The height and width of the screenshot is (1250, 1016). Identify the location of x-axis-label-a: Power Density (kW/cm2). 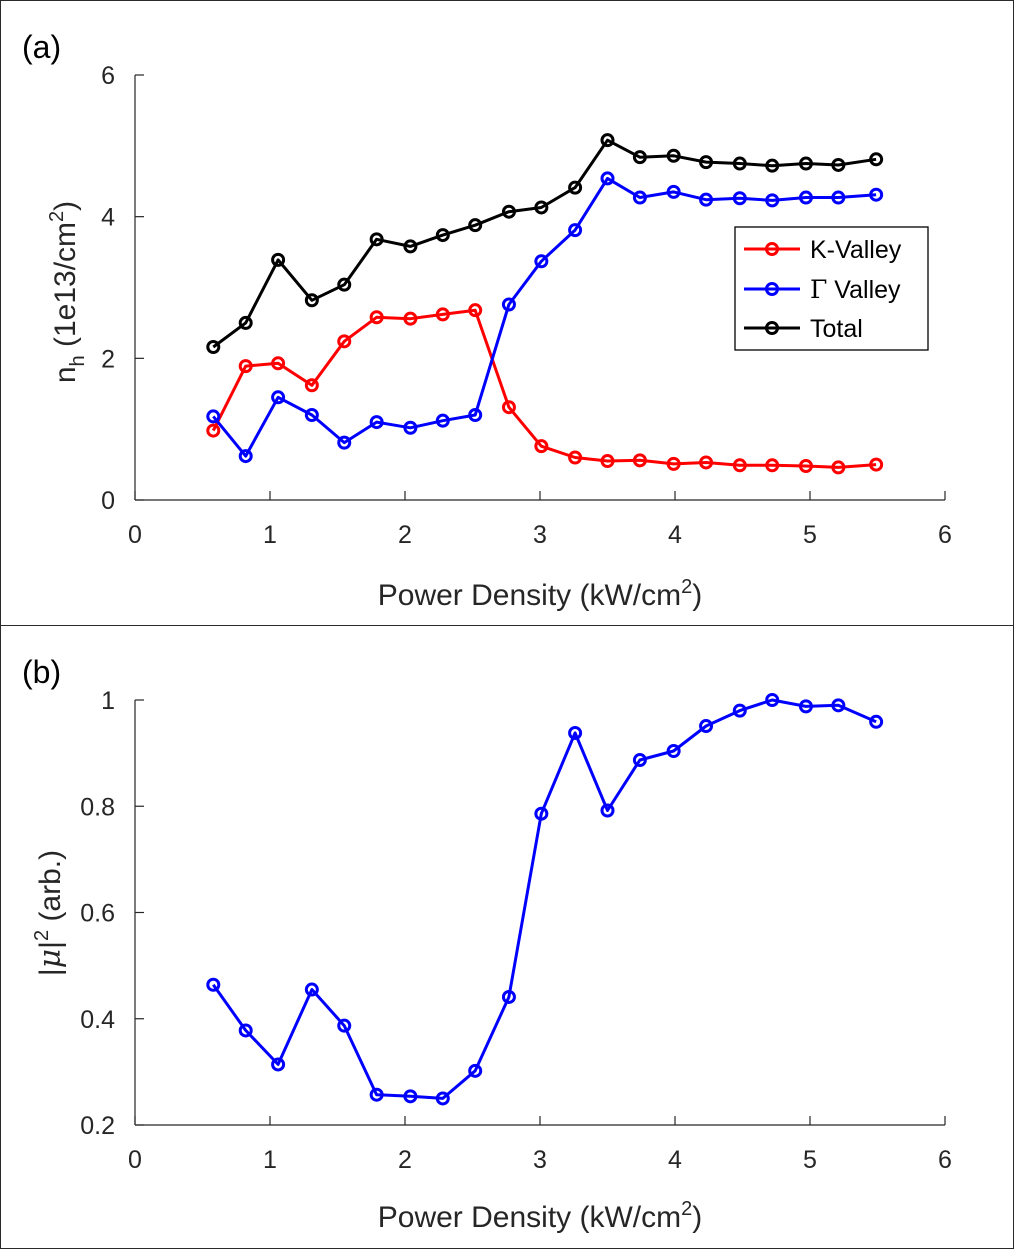
(540, 594).